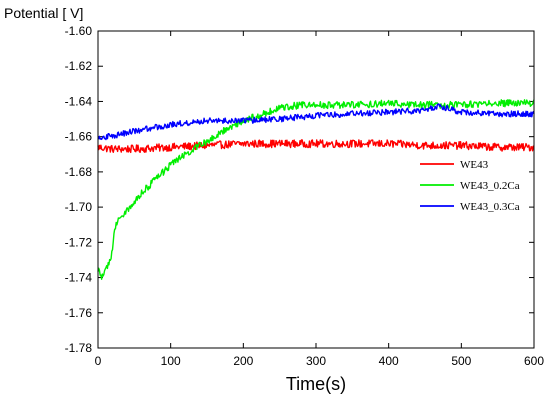 The image size is (550, 402). I want to click on y-tick-label: -1.76, so click(79, 313).